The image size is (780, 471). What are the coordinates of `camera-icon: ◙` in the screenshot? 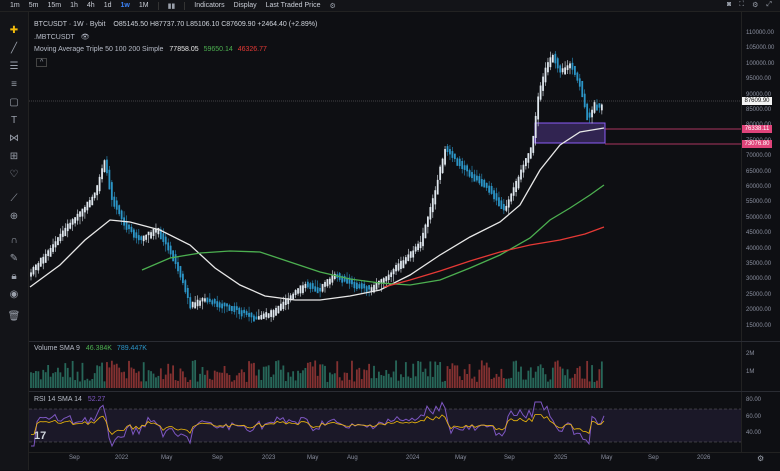 It's located at (729, 4).